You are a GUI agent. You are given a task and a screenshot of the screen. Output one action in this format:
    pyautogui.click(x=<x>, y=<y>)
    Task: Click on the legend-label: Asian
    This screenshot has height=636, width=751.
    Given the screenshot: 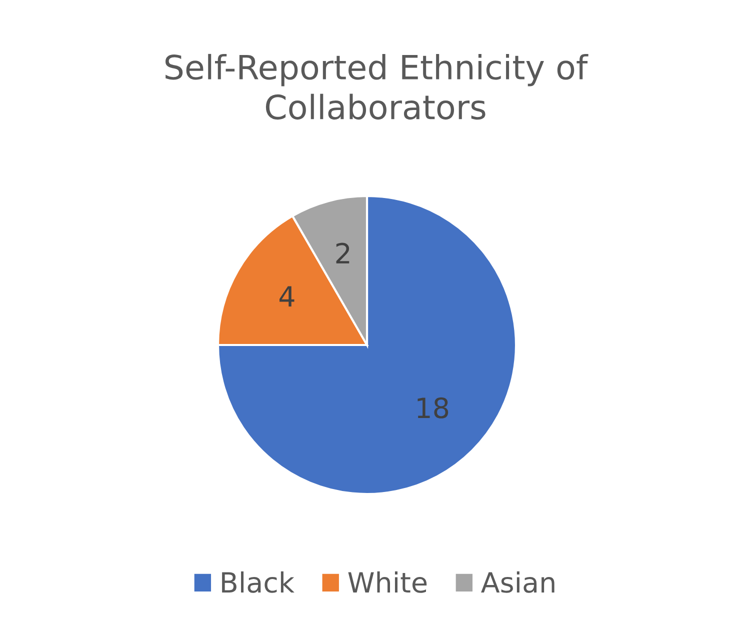 What is the action you would take?
    pyautogui.click(x=517, y=582)
    